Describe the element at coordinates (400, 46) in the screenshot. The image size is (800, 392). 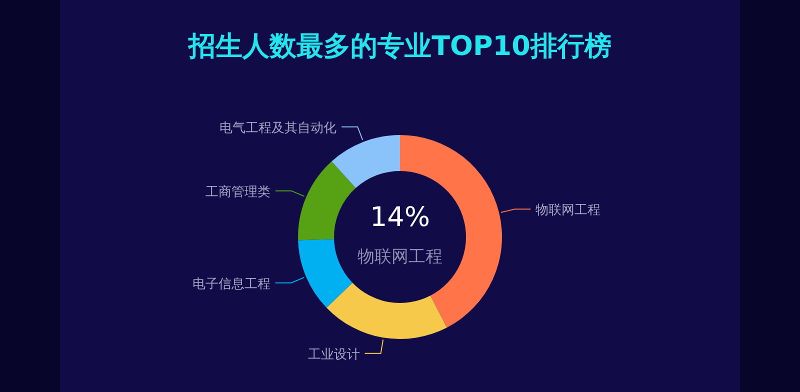
I see `chart-title: 招生人数最多的专业TOP10排行榜` at that location.